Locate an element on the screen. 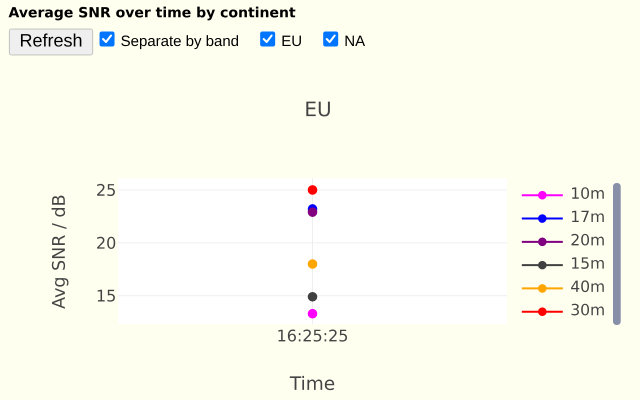 Image resolution: width=640 pixels, height=400 pixels. y-tick-label: 25 is located at coordinates (106, 190).